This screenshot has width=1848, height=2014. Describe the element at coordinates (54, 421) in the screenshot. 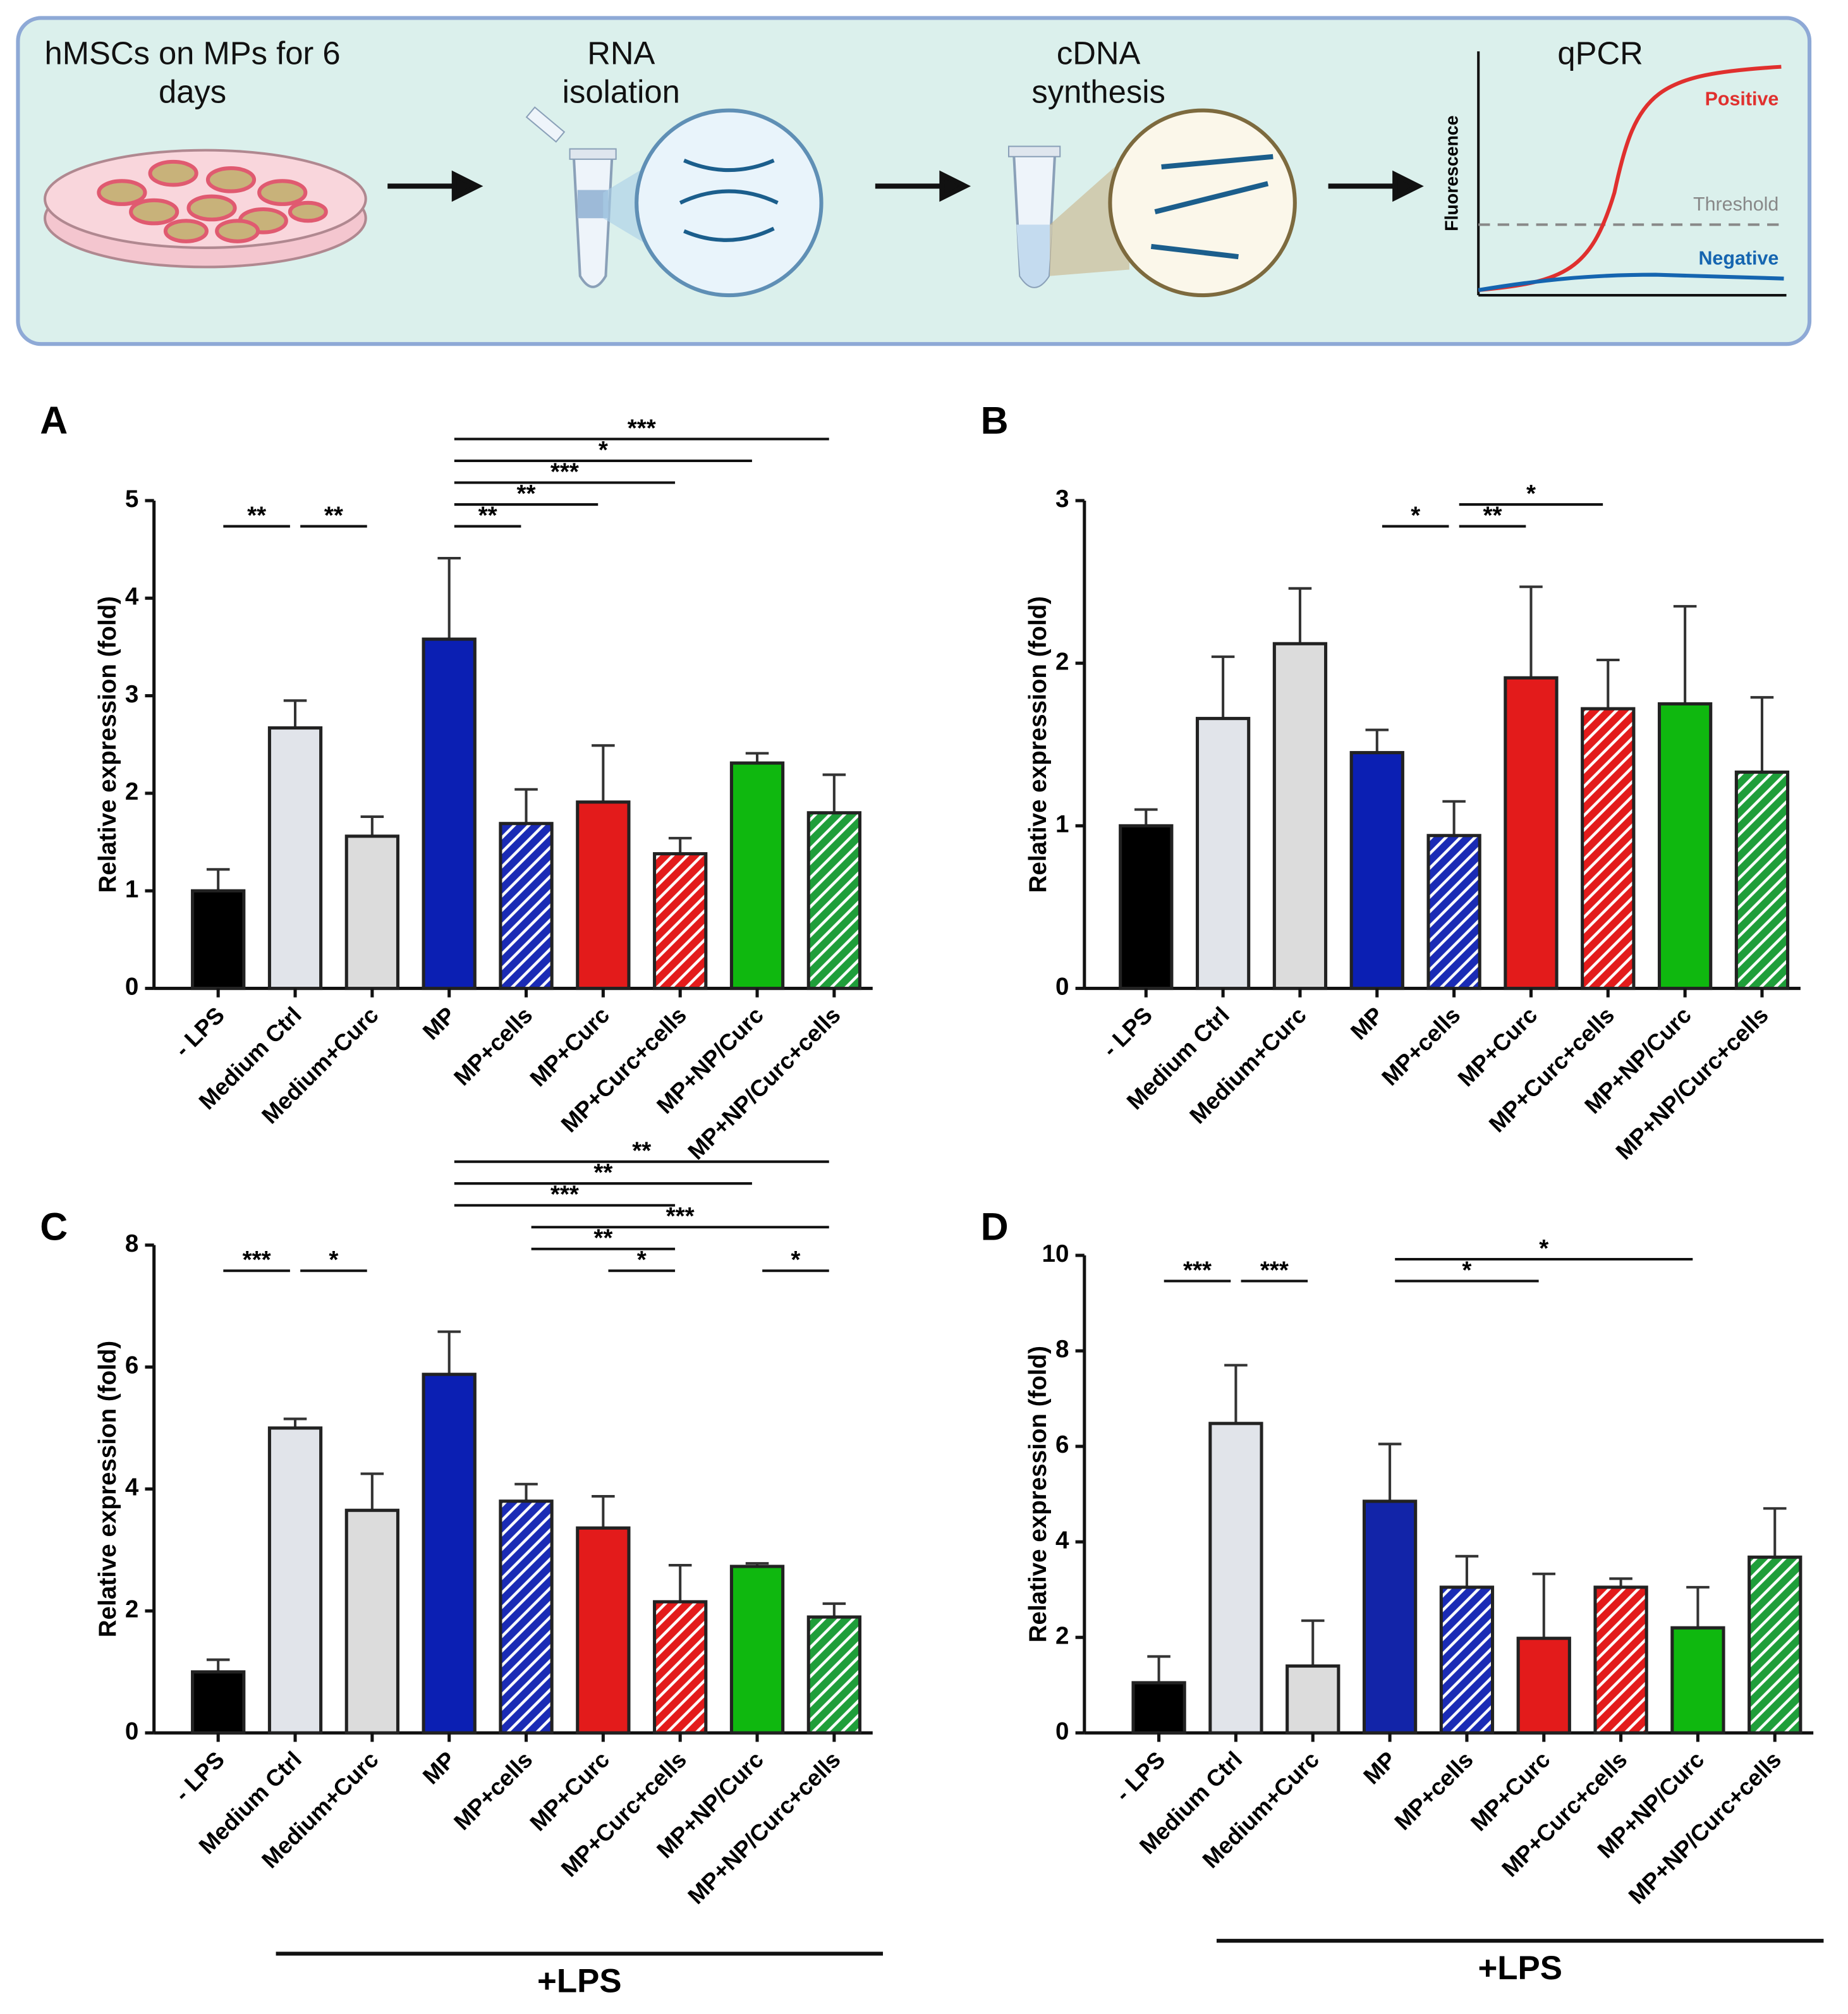

I see `panel-label: A` at that location.